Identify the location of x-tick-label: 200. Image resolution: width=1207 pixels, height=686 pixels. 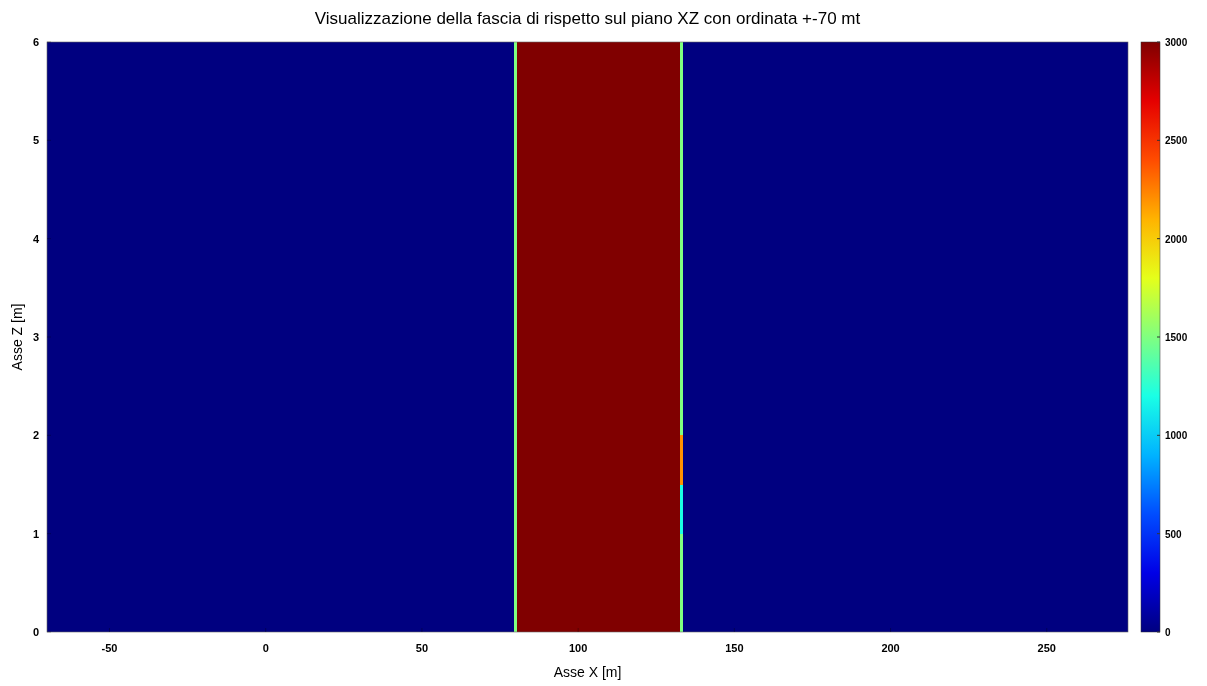
(890, 648).